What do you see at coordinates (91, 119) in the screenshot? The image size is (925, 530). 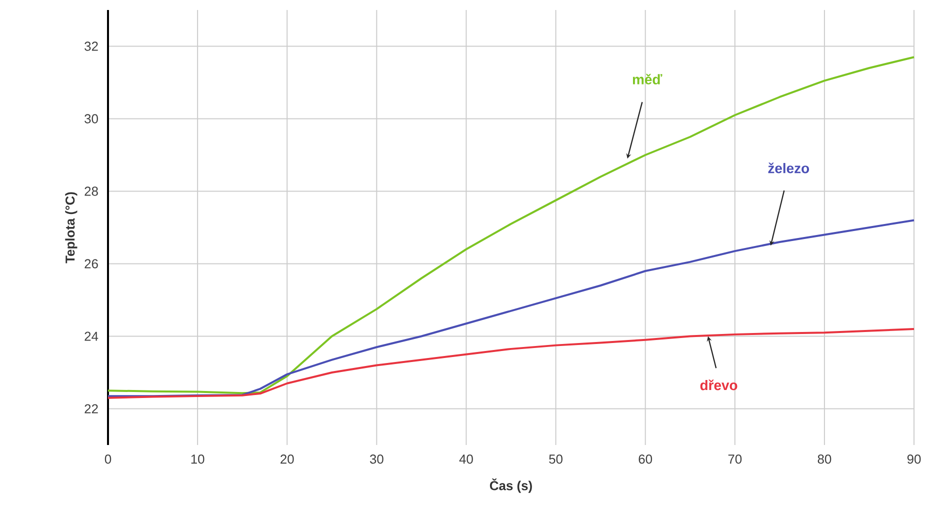 I see `y-tick-label: 30` at bounding box center [91, 119].